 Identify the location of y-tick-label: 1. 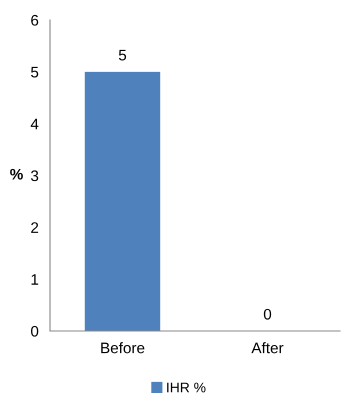
(35, 279).